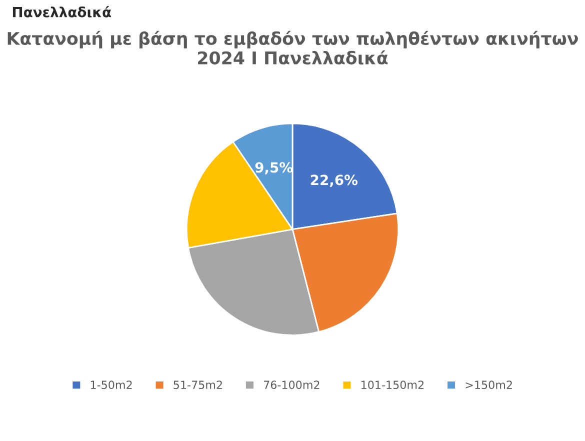  What do you see at coordinates (111, 385) in the screenshot?
I see `legend-label: 1-50m2` at bounding box center [111, 385].